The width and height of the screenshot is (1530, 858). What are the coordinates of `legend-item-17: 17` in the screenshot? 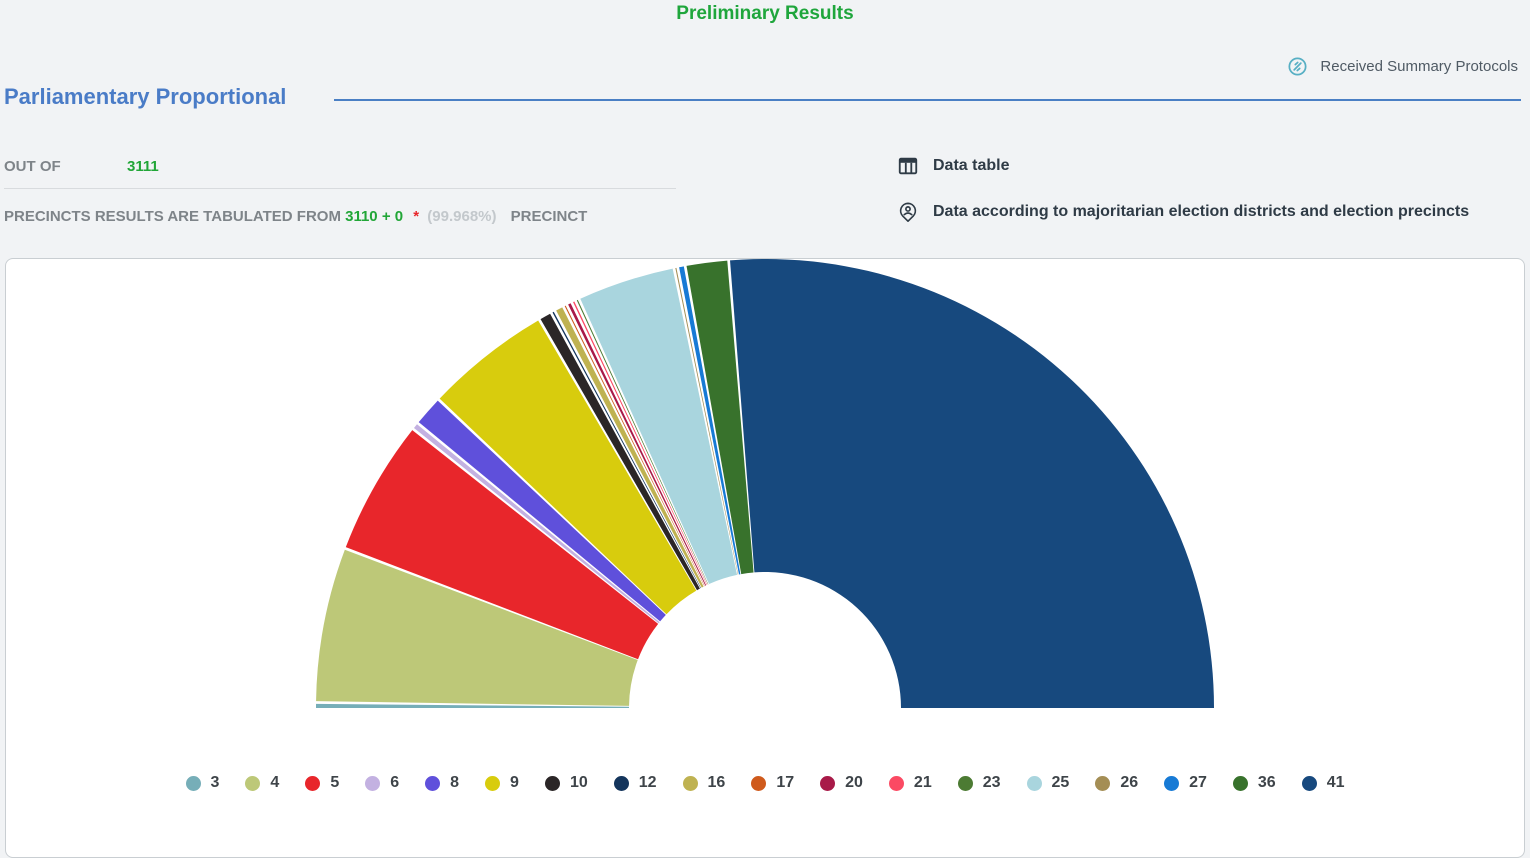 It's located at (772, 783).